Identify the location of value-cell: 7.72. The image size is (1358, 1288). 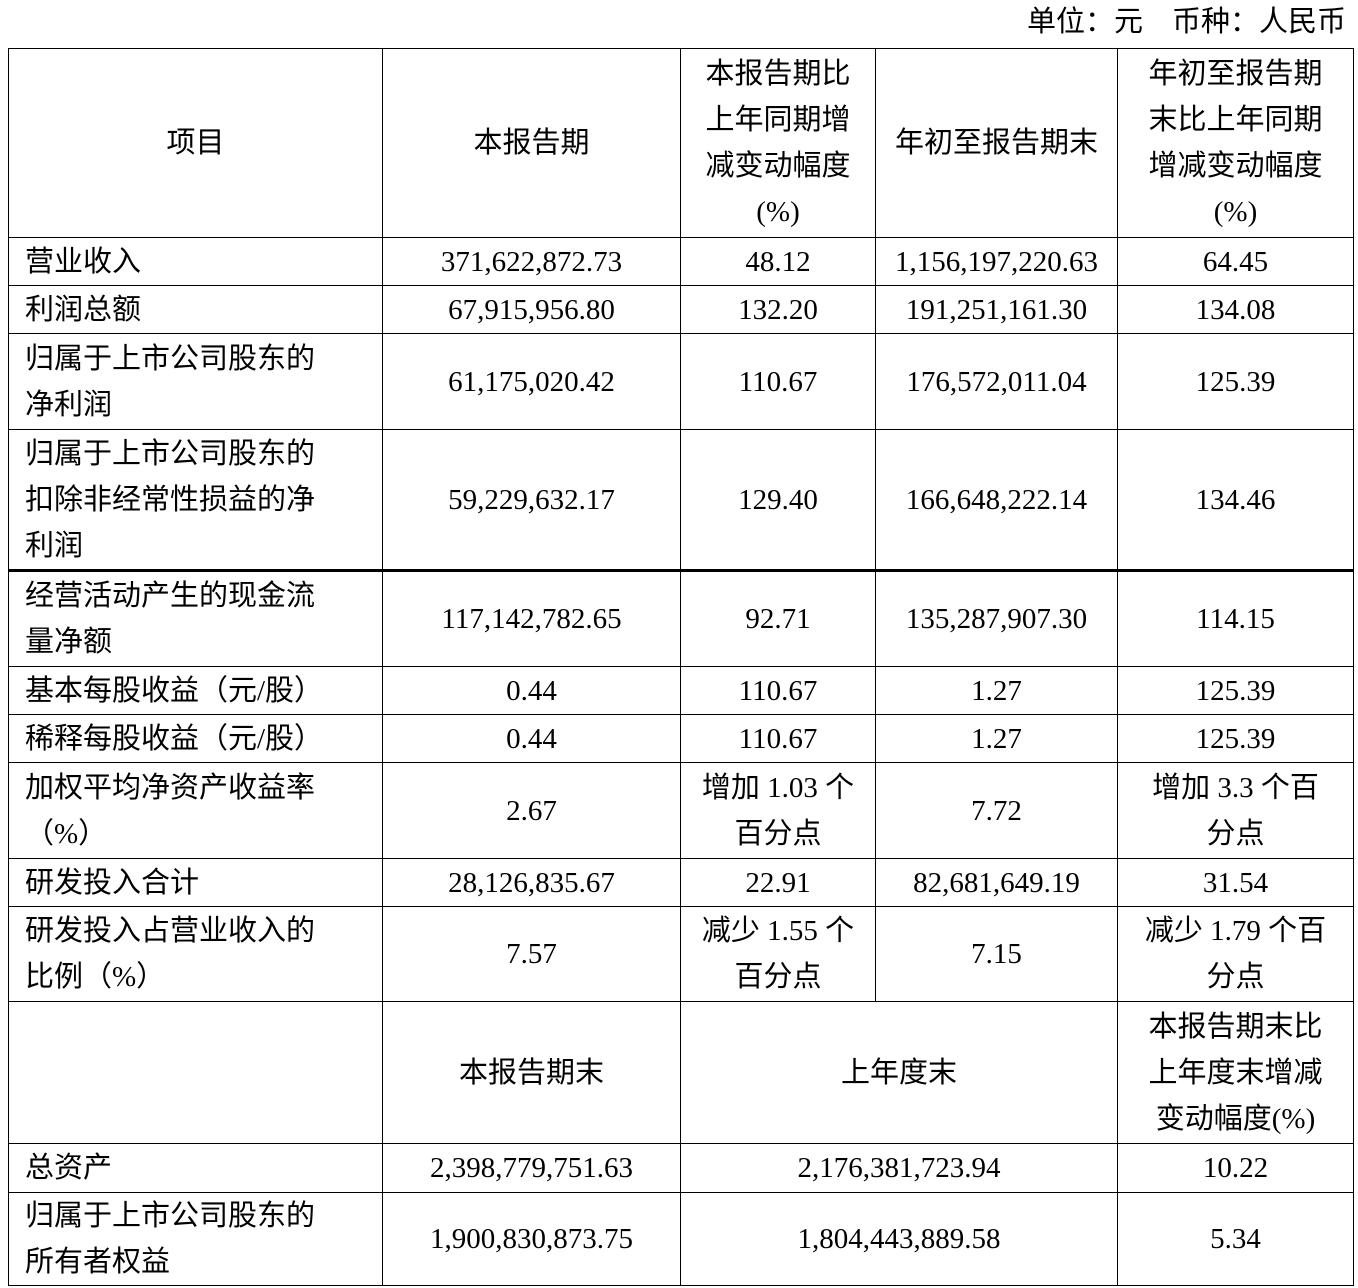
(996, 810).